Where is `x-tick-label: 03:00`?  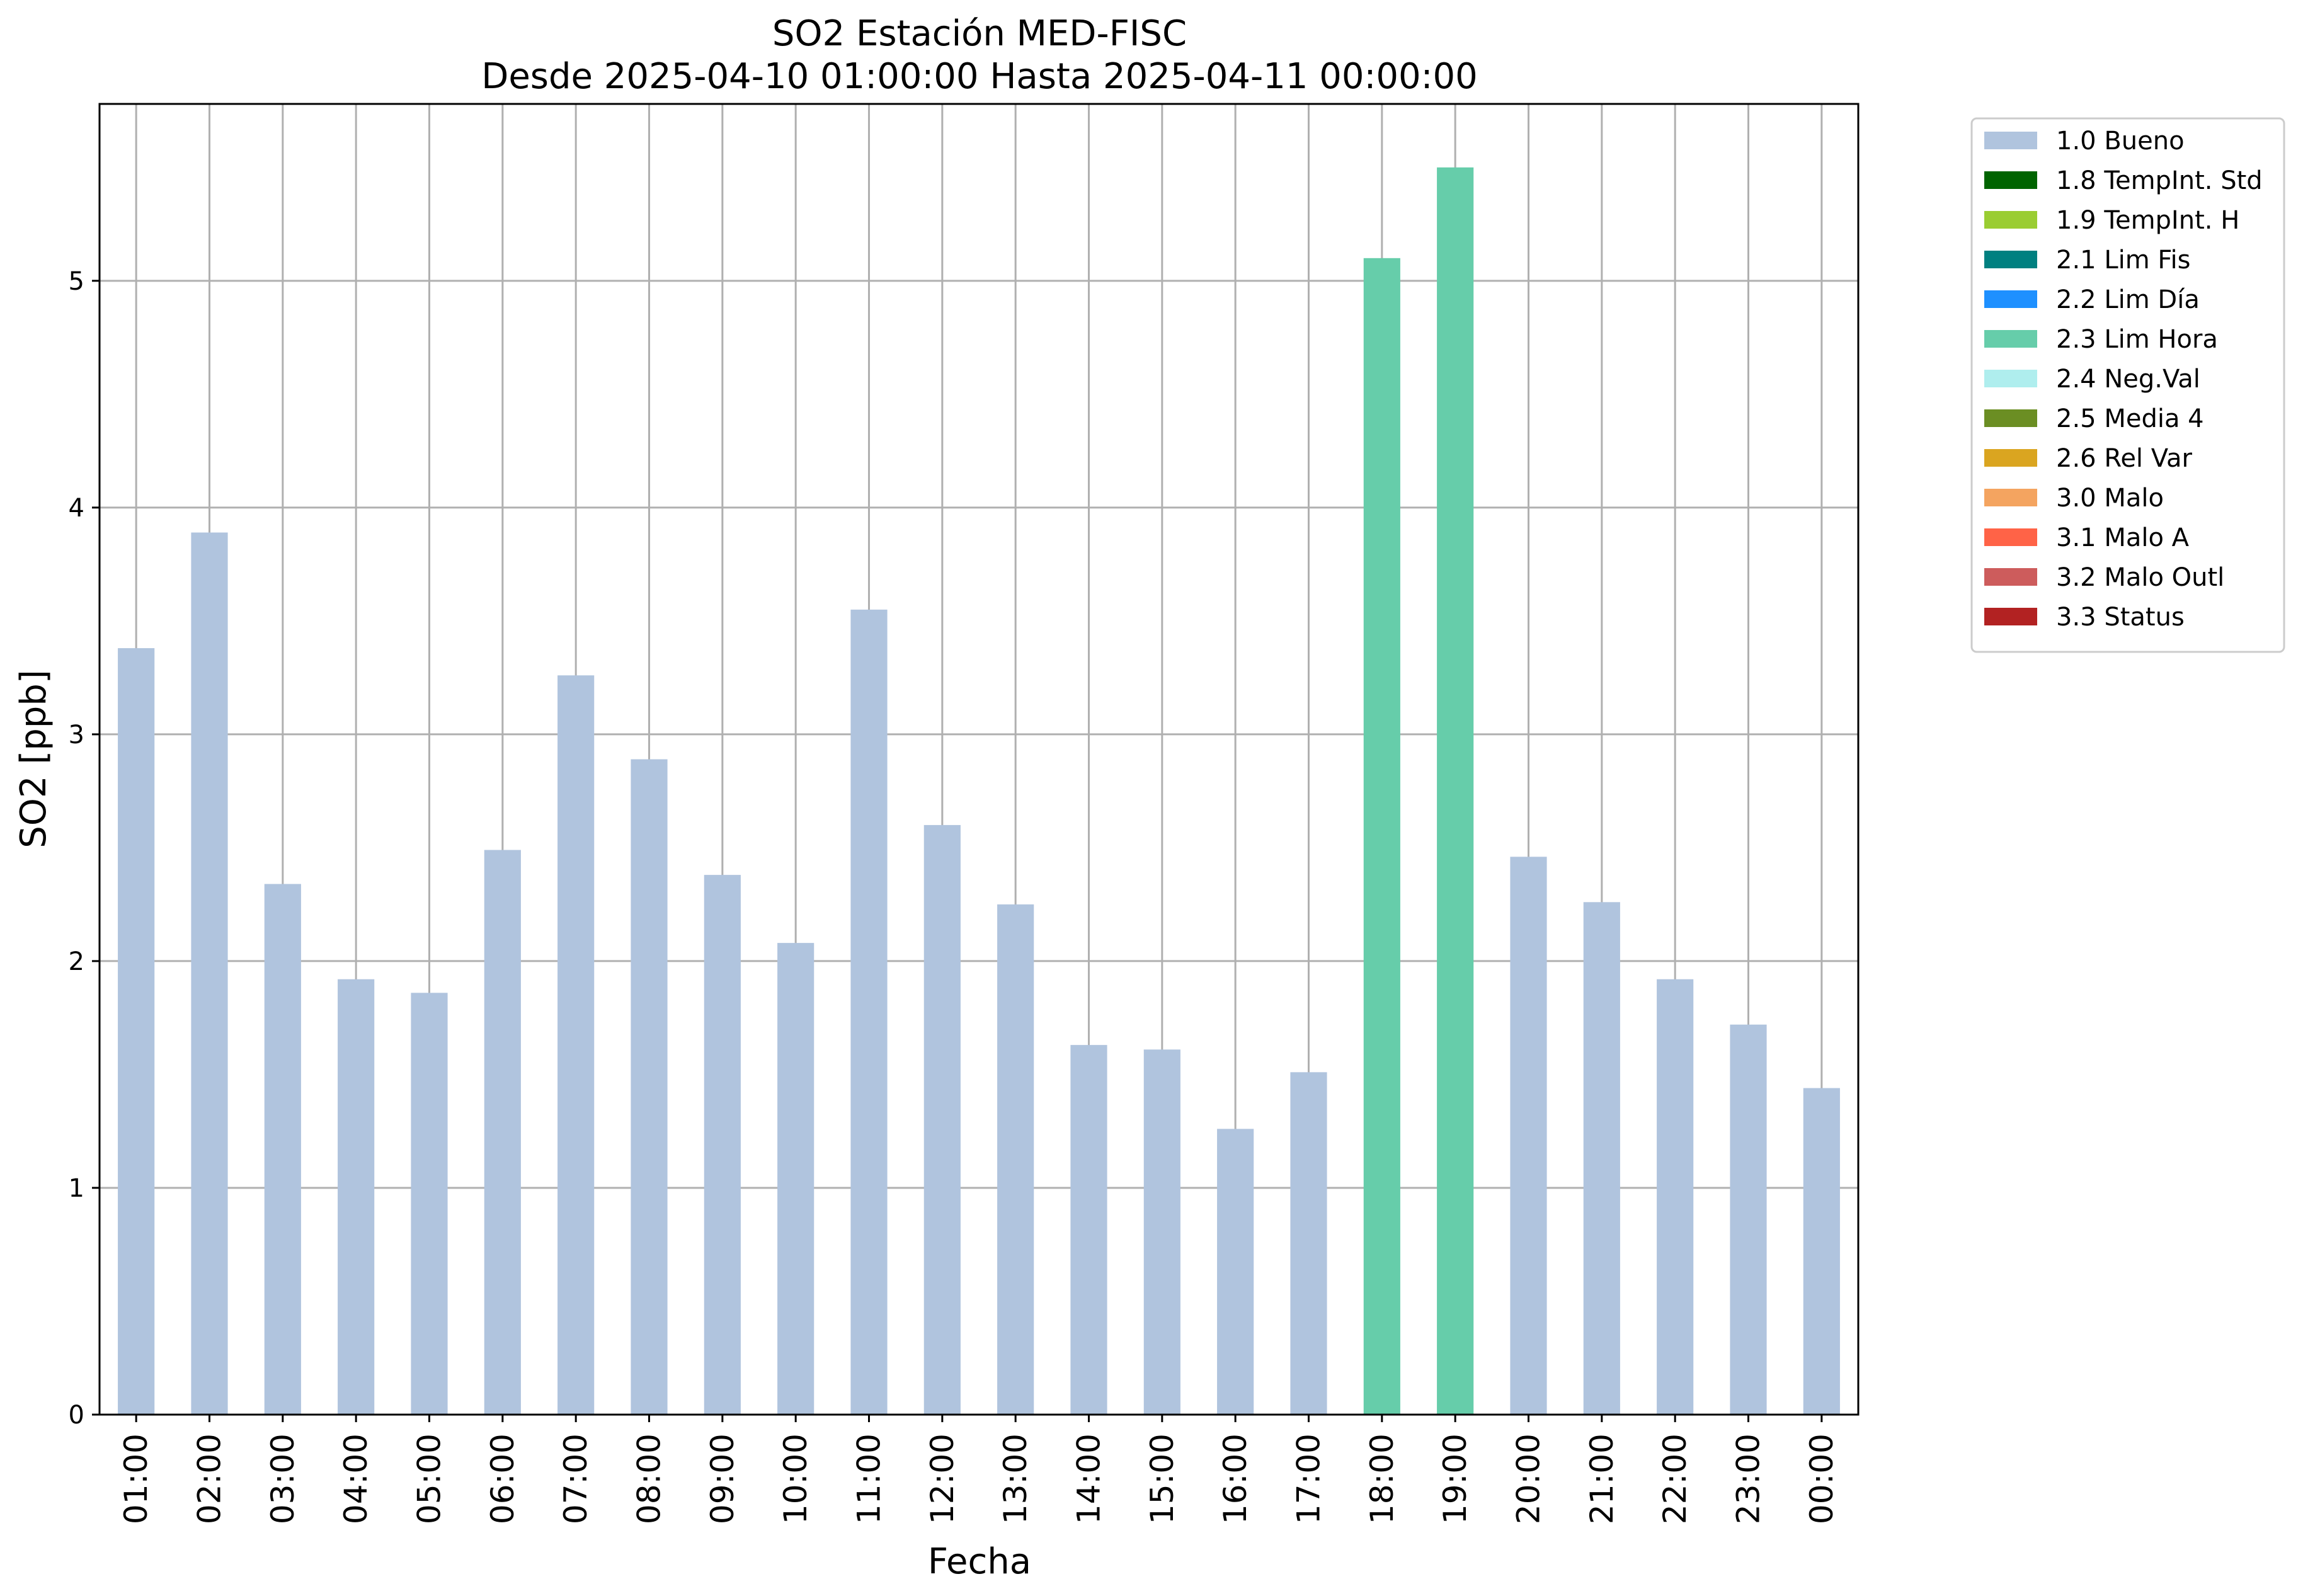 x-tick-label: 03:00 is located at coordinates (283, 1479).